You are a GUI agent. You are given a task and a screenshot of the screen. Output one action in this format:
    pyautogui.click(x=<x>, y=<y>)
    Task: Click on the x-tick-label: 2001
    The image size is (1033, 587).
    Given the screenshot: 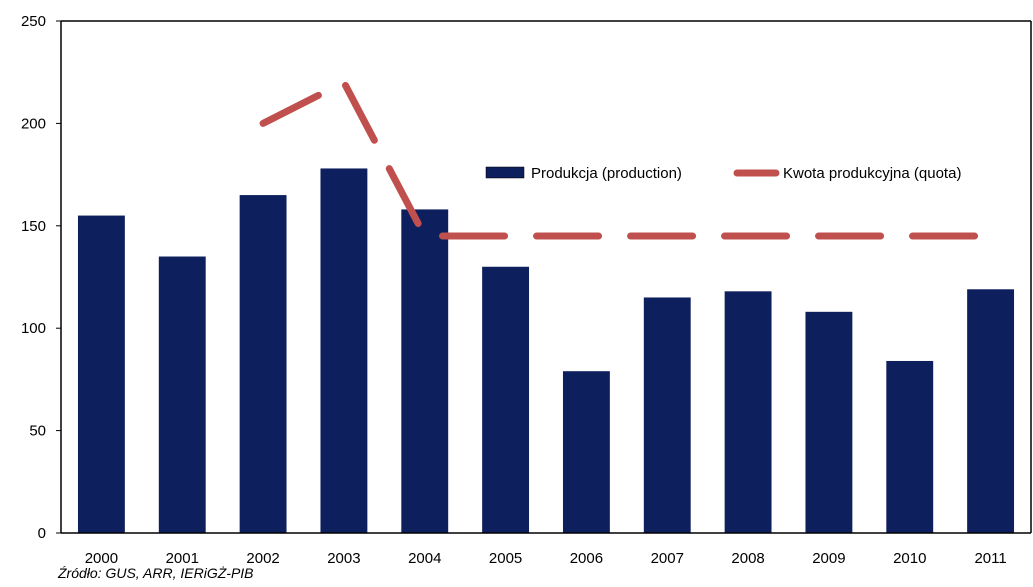 What is the action you would take?
    pyautogui.click(x=182, y=557)
    